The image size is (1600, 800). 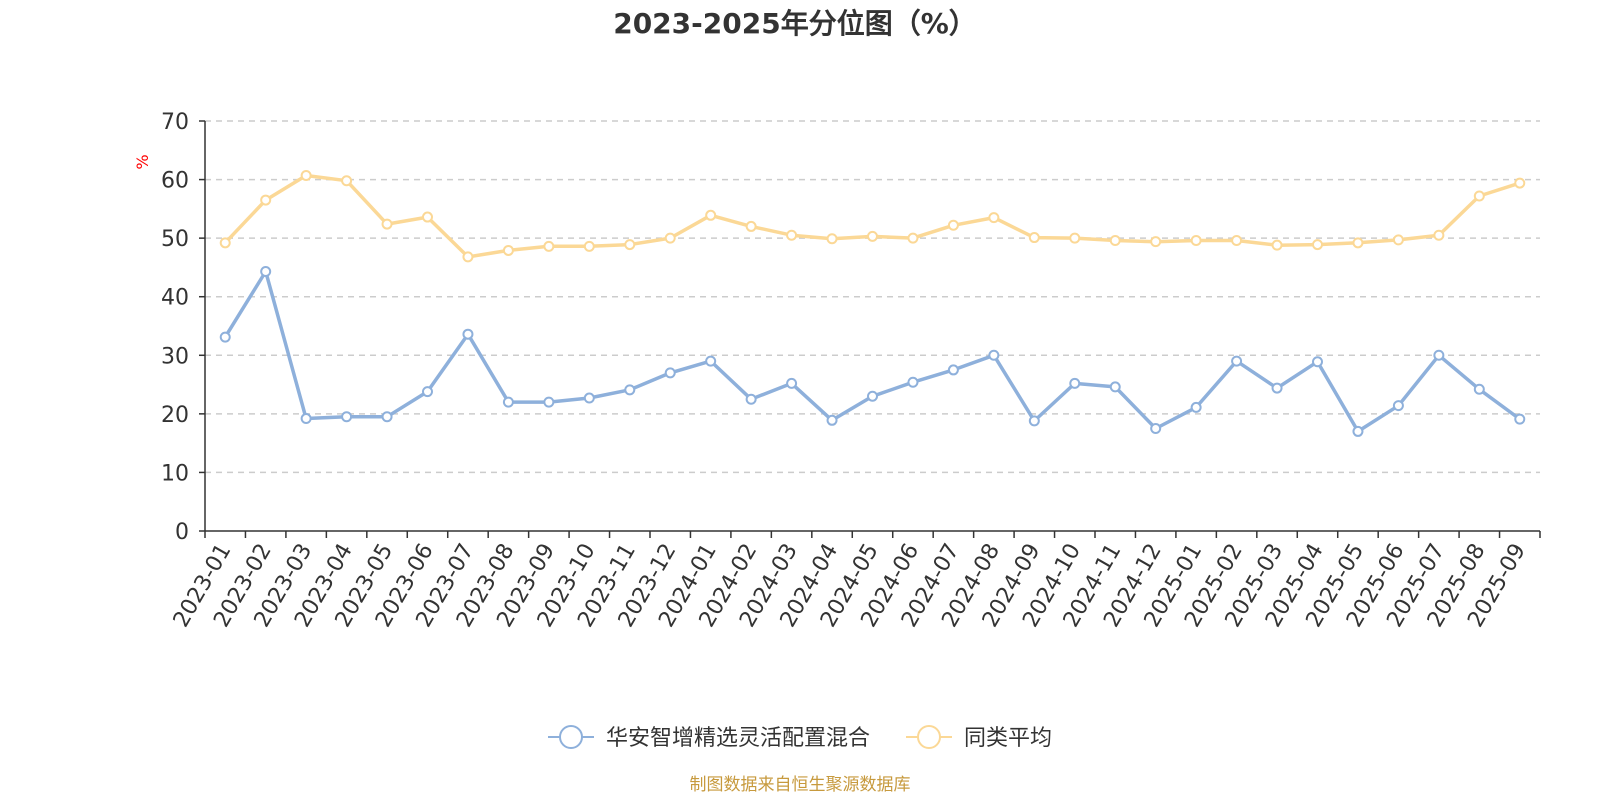 I want to click on series-line, so click(x=872, y=216).